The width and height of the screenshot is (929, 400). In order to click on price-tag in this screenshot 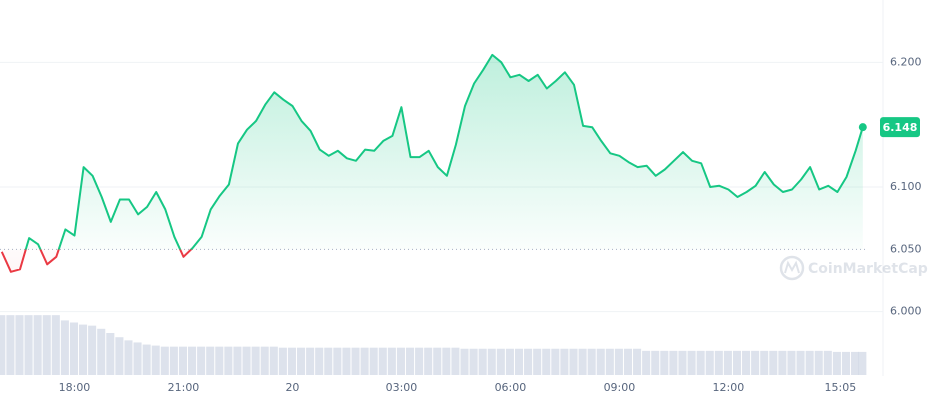, I will do `click(900, 127)`.